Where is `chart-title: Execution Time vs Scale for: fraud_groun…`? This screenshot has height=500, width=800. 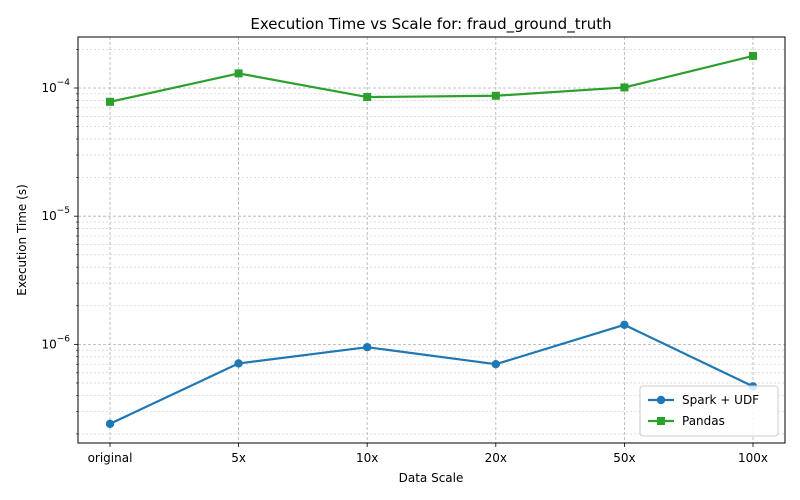 chart-title: Execution Time vs Scale for: fraud_groun… is located at coordinates (430, 24).